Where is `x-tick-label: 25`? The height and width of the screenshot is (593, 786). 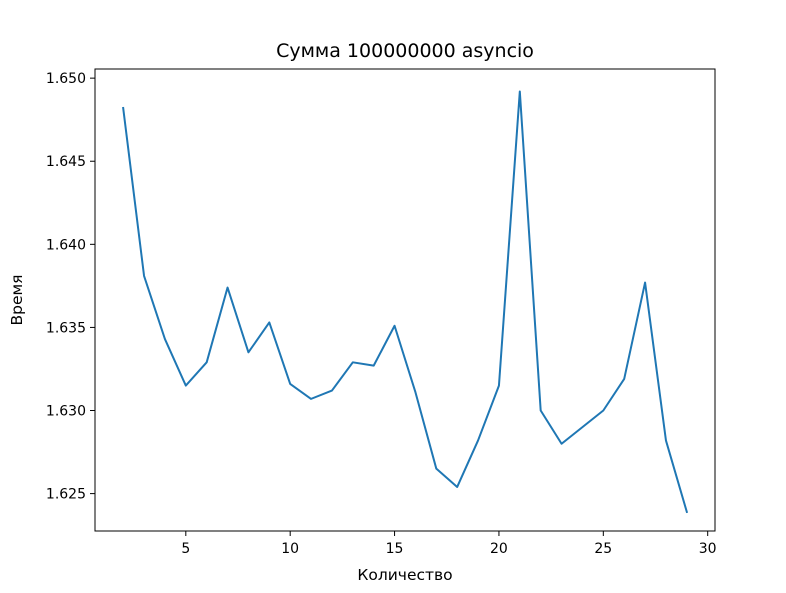
x-tick-label: 25 is located at coordinates (603, 549).